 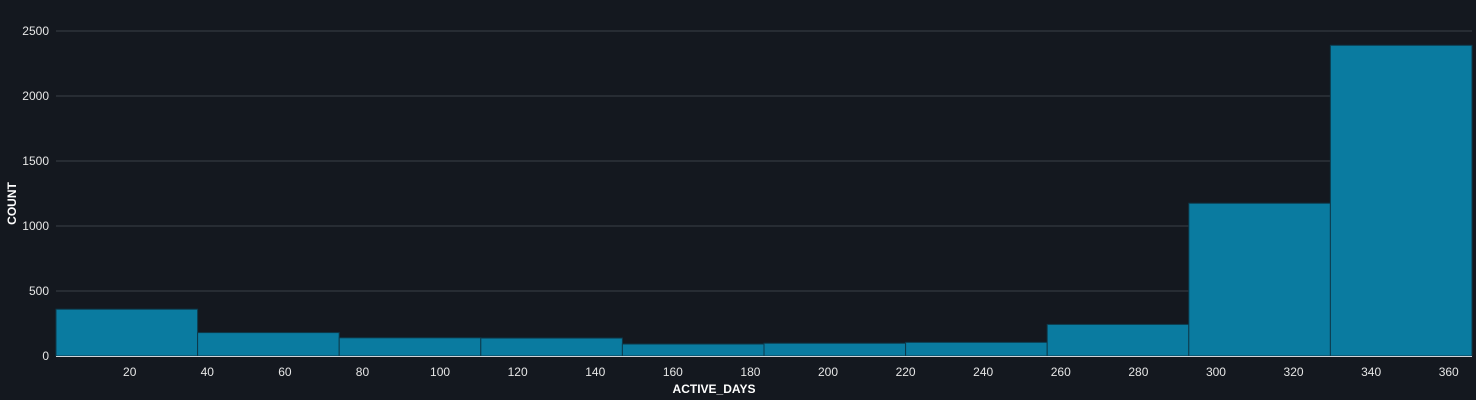 What do you see at coordinates (714, 389) in the screenshot?
I see `x-axis-title: ACTIVE_DAYS` at bounding box center [714, 389].